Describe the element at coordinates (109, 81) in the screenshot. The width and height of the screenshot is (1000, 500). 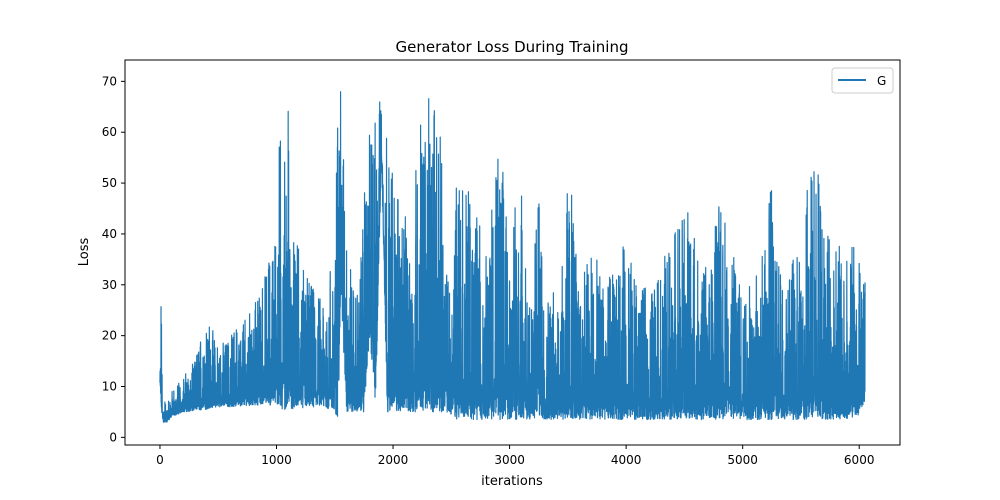
I see `y-tick-label: 70` at that location.